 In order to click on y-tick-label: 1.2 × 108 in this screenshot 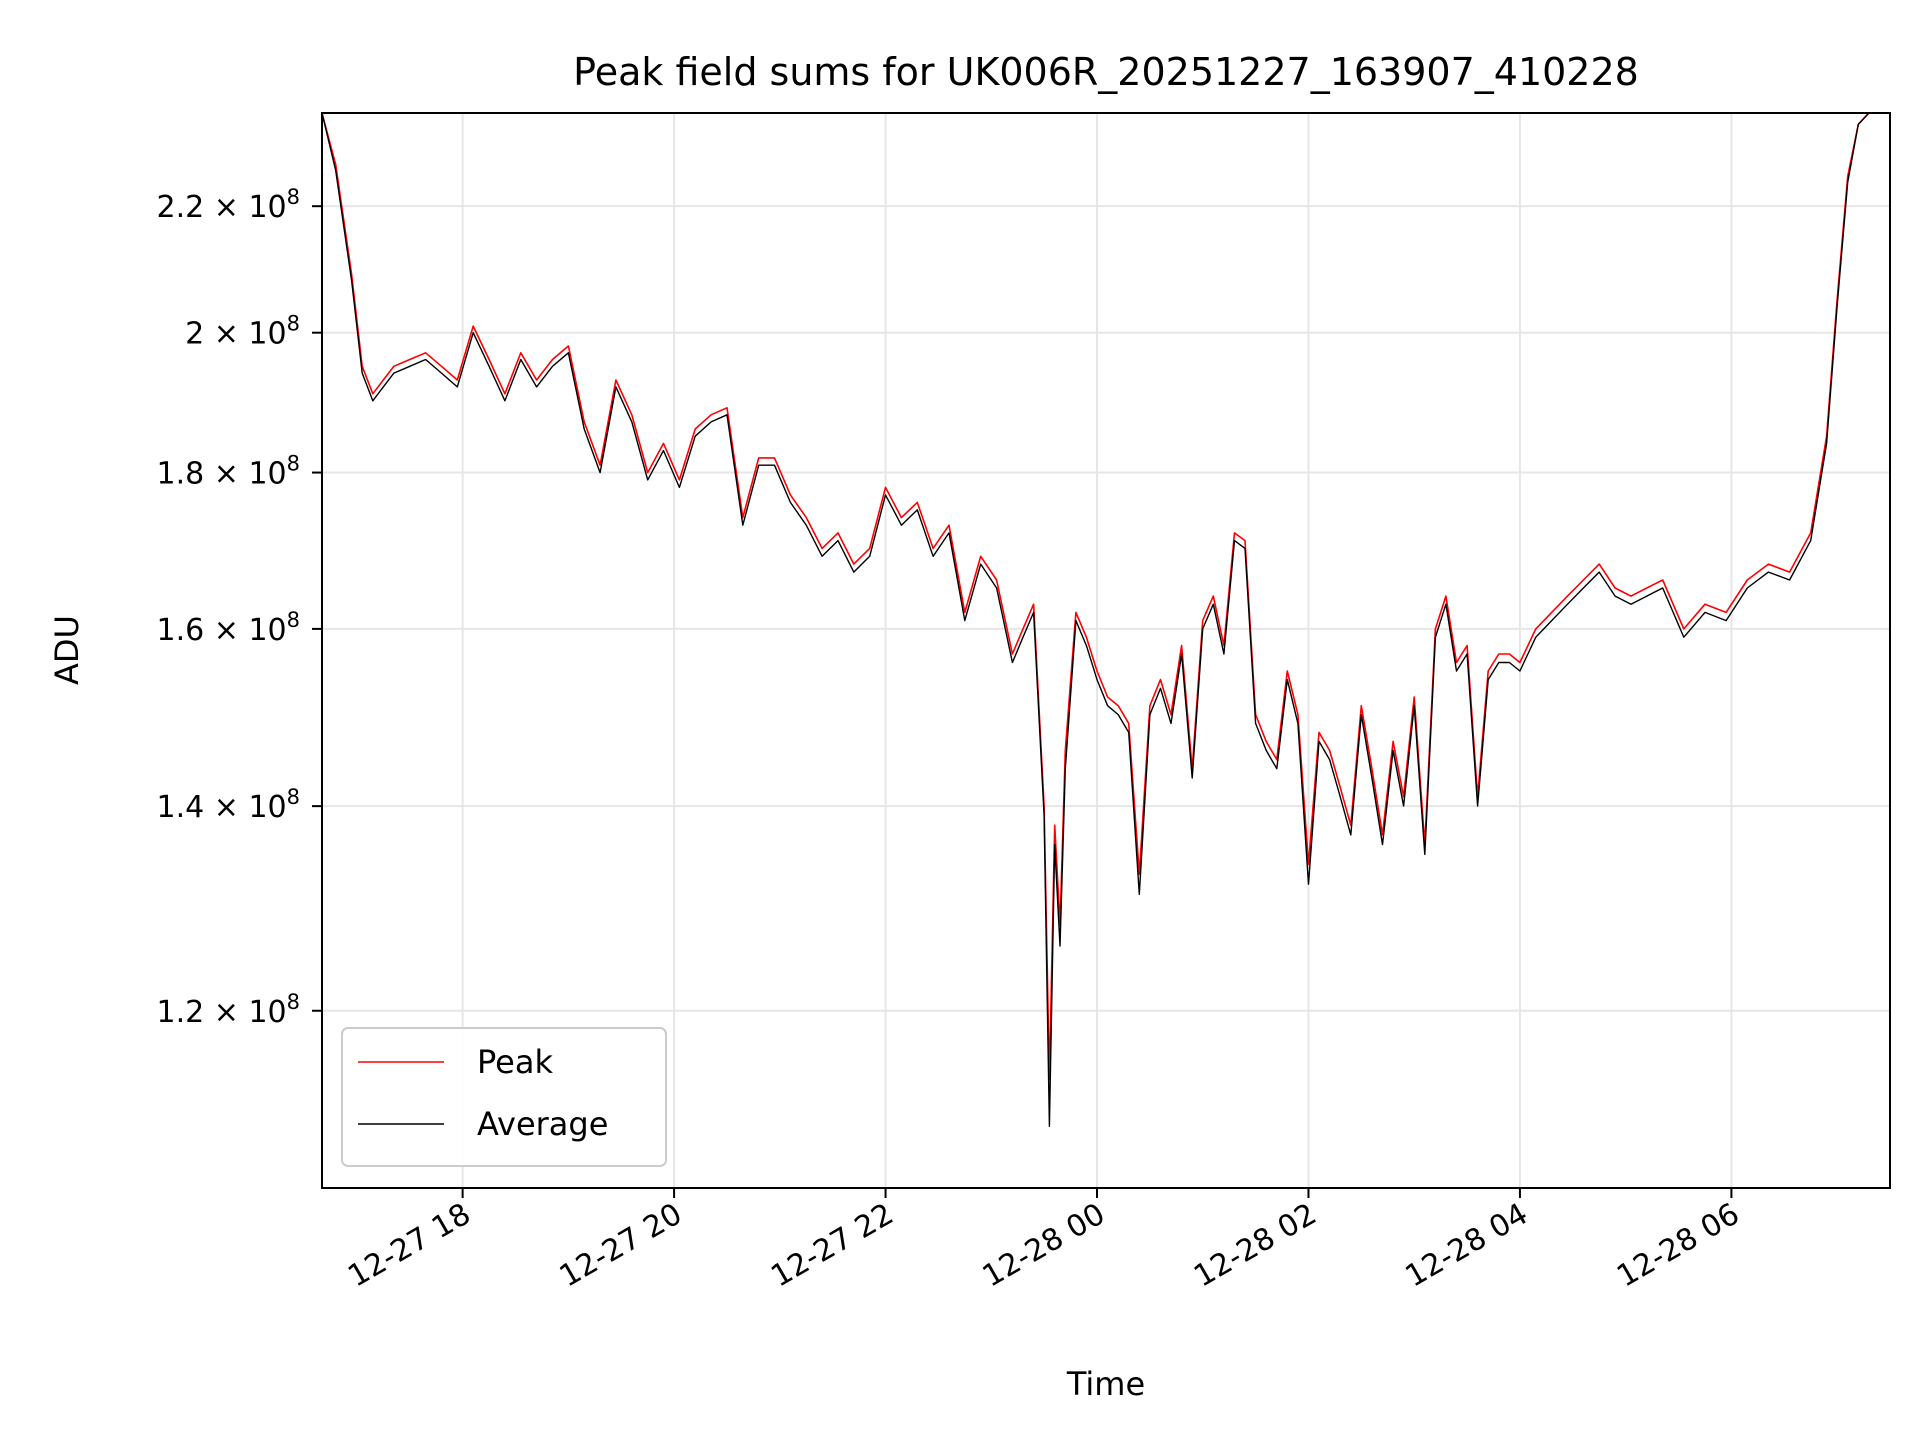, I will do `click(228, 1010)`.